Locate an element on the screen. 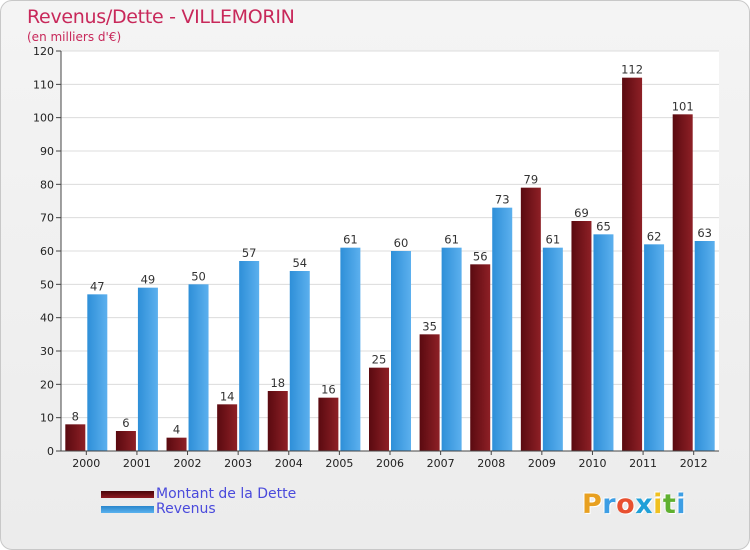 This screenshot has height=550, width=750. bar-debt-label: 25 is located at coordinates (379, 360).